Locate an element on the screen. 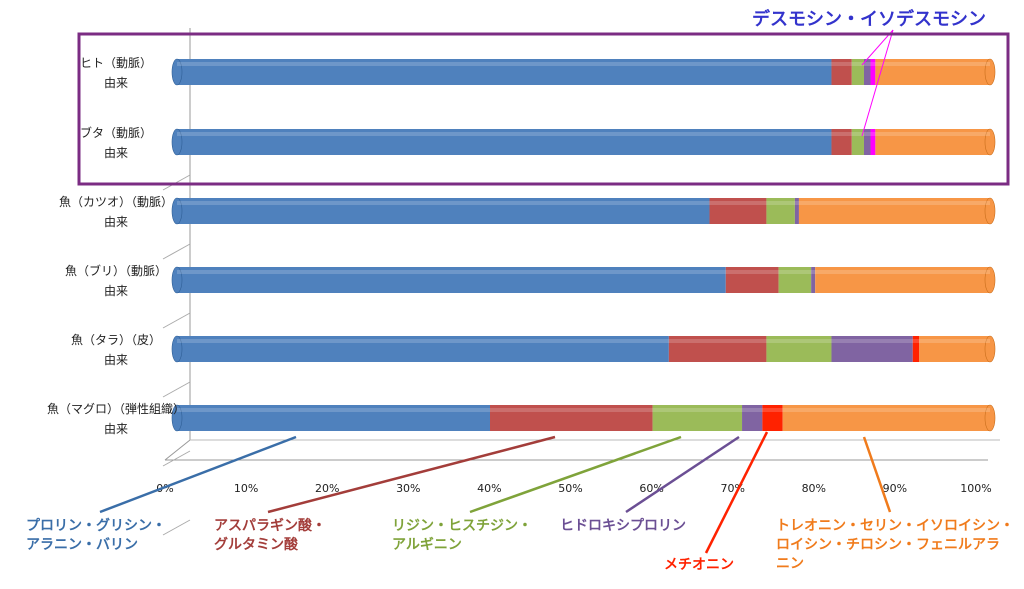  x-tick-label: 40% is located at coordinates (489, 488).